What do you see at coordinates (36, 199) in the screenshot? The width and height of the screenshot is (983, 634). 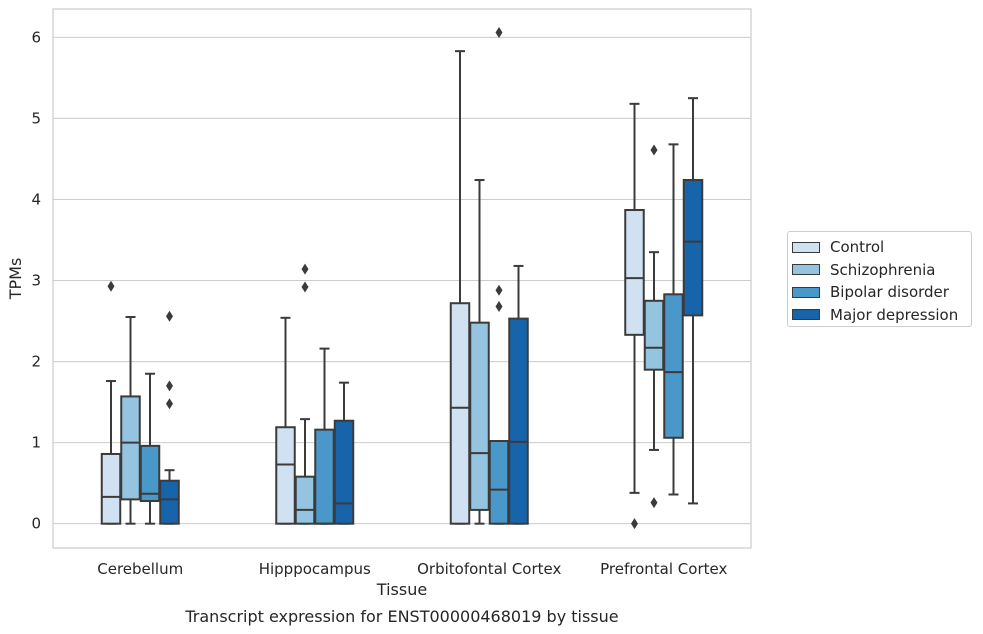 I see `y-tick-label-4: 4` at bounding box center [36, 199].